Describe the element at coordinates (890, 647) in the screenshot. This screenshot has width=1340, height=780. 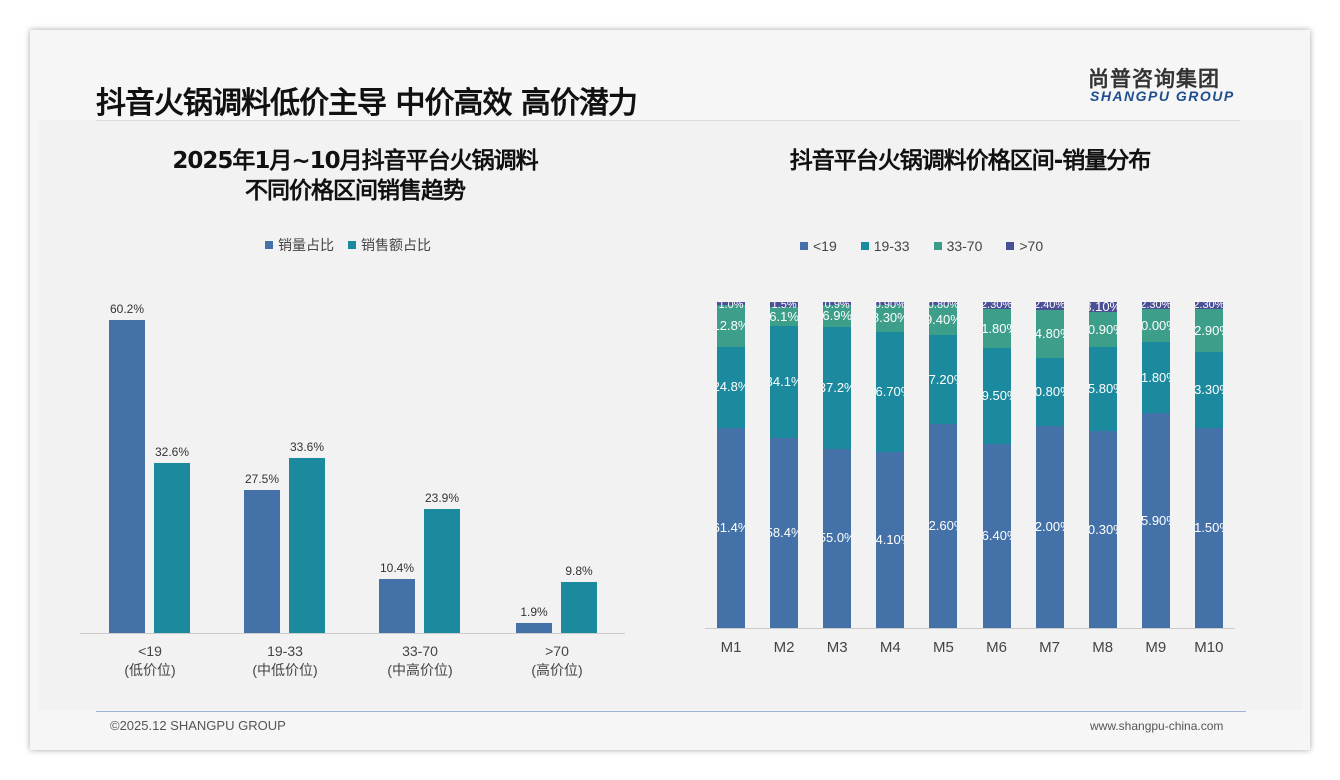
I see `month-label: M4` at that location.